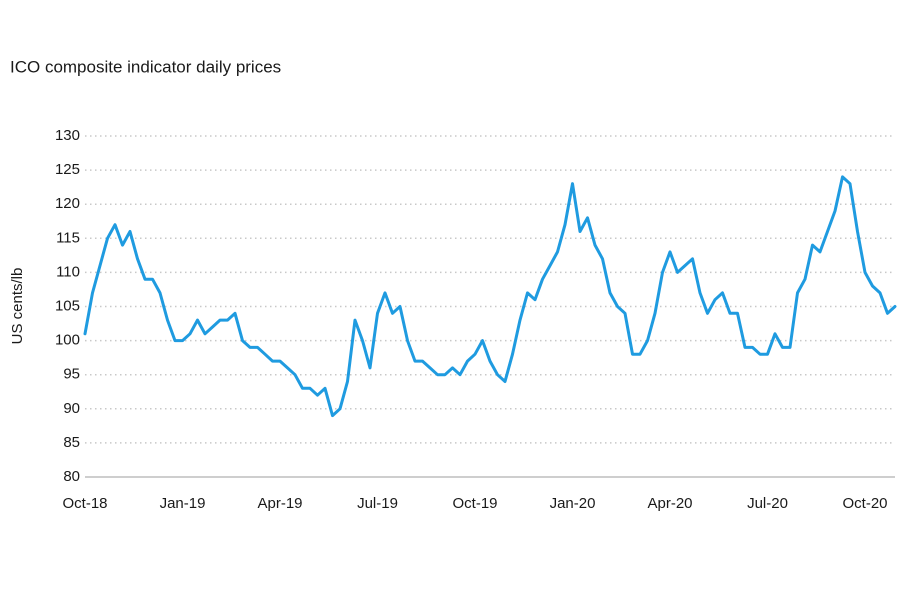 This screenshot has height=600, width=900. Describe the element at coordinates (71, 374) in the screenshot. I see `y-tick-label: 95` at that location.